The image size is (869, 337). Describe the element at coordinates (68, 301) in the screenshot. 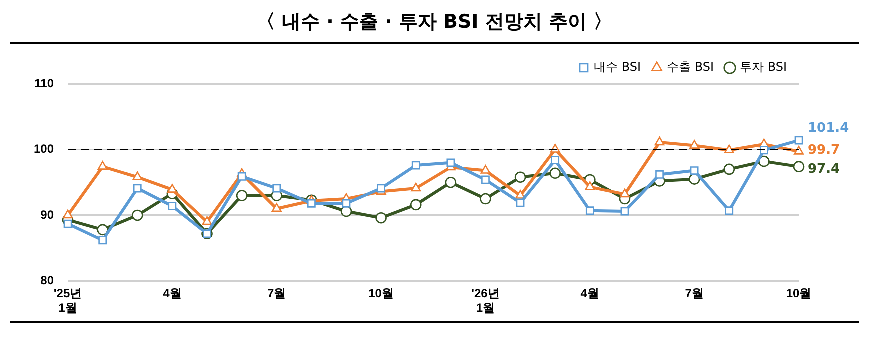

I see `x-tick-label: '25년 1월` at that location.